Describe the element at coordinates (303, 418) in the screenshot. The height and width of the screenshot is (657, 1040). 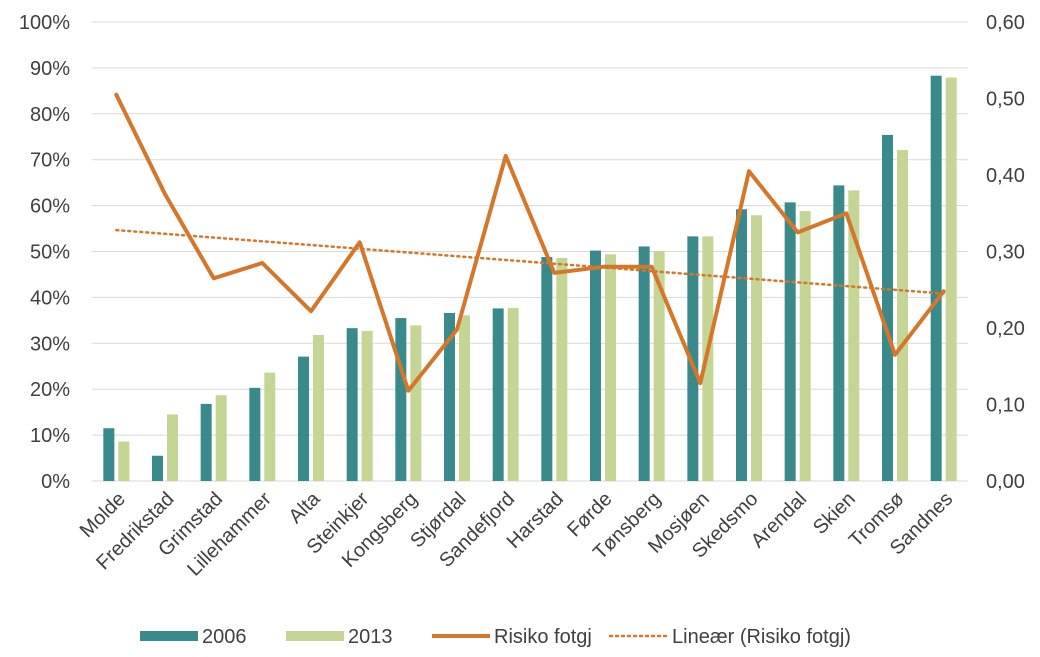
I see `bar-2006-Alta` at that location.